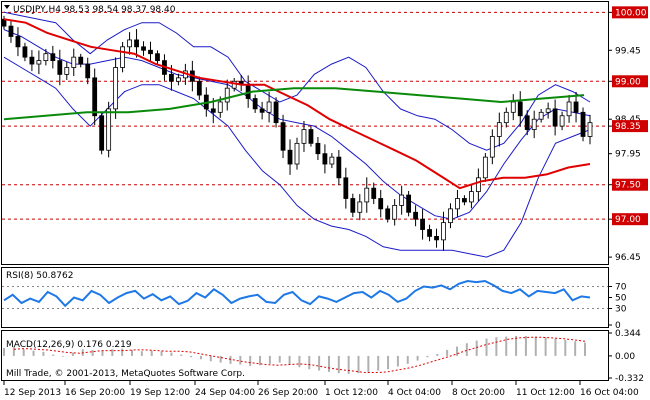  Describe the element at coordinates (478, 393) in the screenshot. I see `time-tick-label: 8 Oct 20:00` at that location.